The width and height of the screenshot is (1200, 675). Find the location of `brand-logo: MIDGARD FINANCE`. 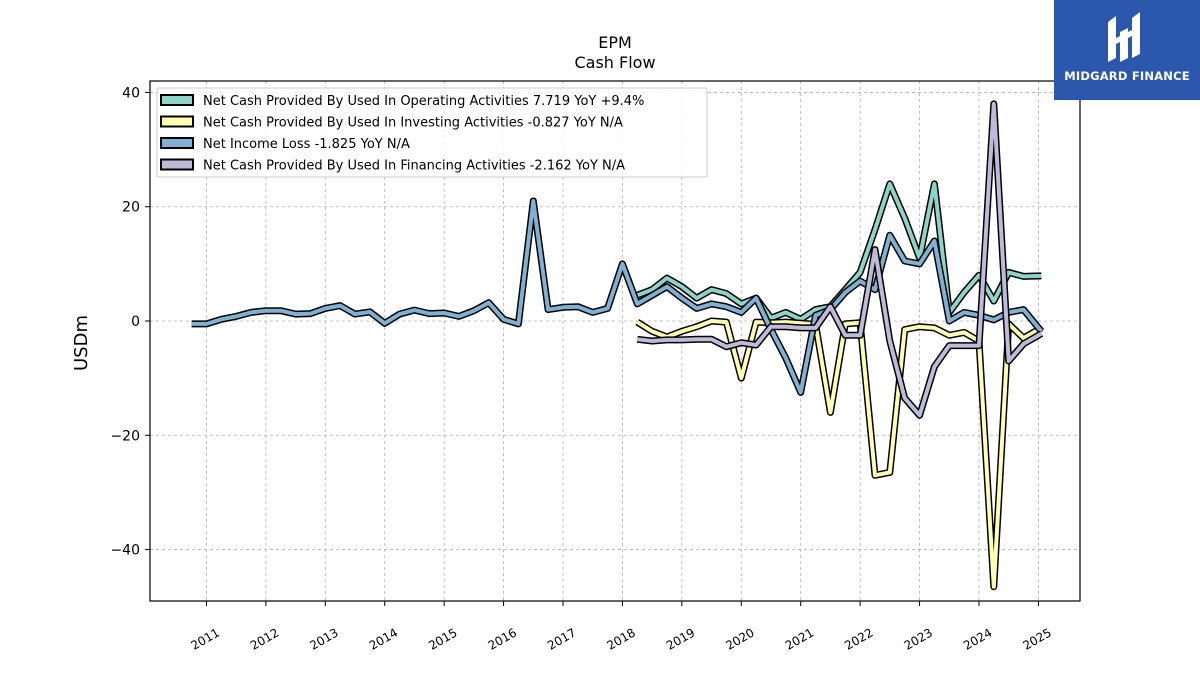

brand-logo: MIDGARD FINANCE is located at coordinates (1127, 50).